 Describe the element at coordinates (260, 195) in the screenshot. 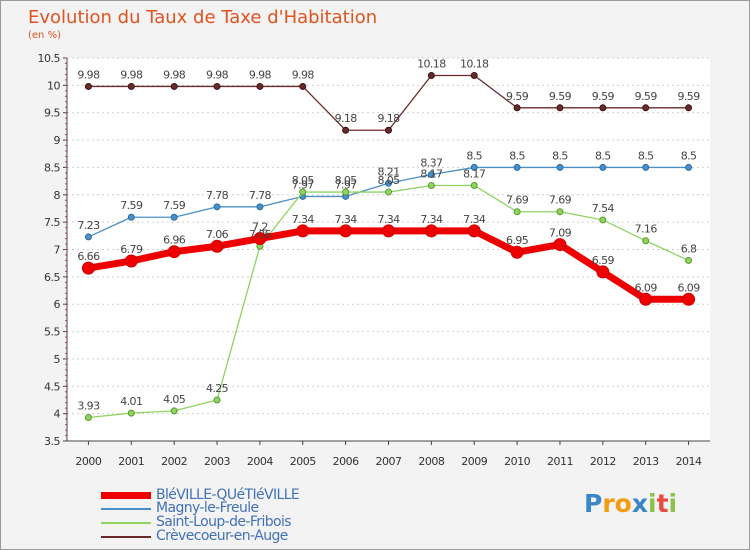

I see `data-label: 7.78` at that location.